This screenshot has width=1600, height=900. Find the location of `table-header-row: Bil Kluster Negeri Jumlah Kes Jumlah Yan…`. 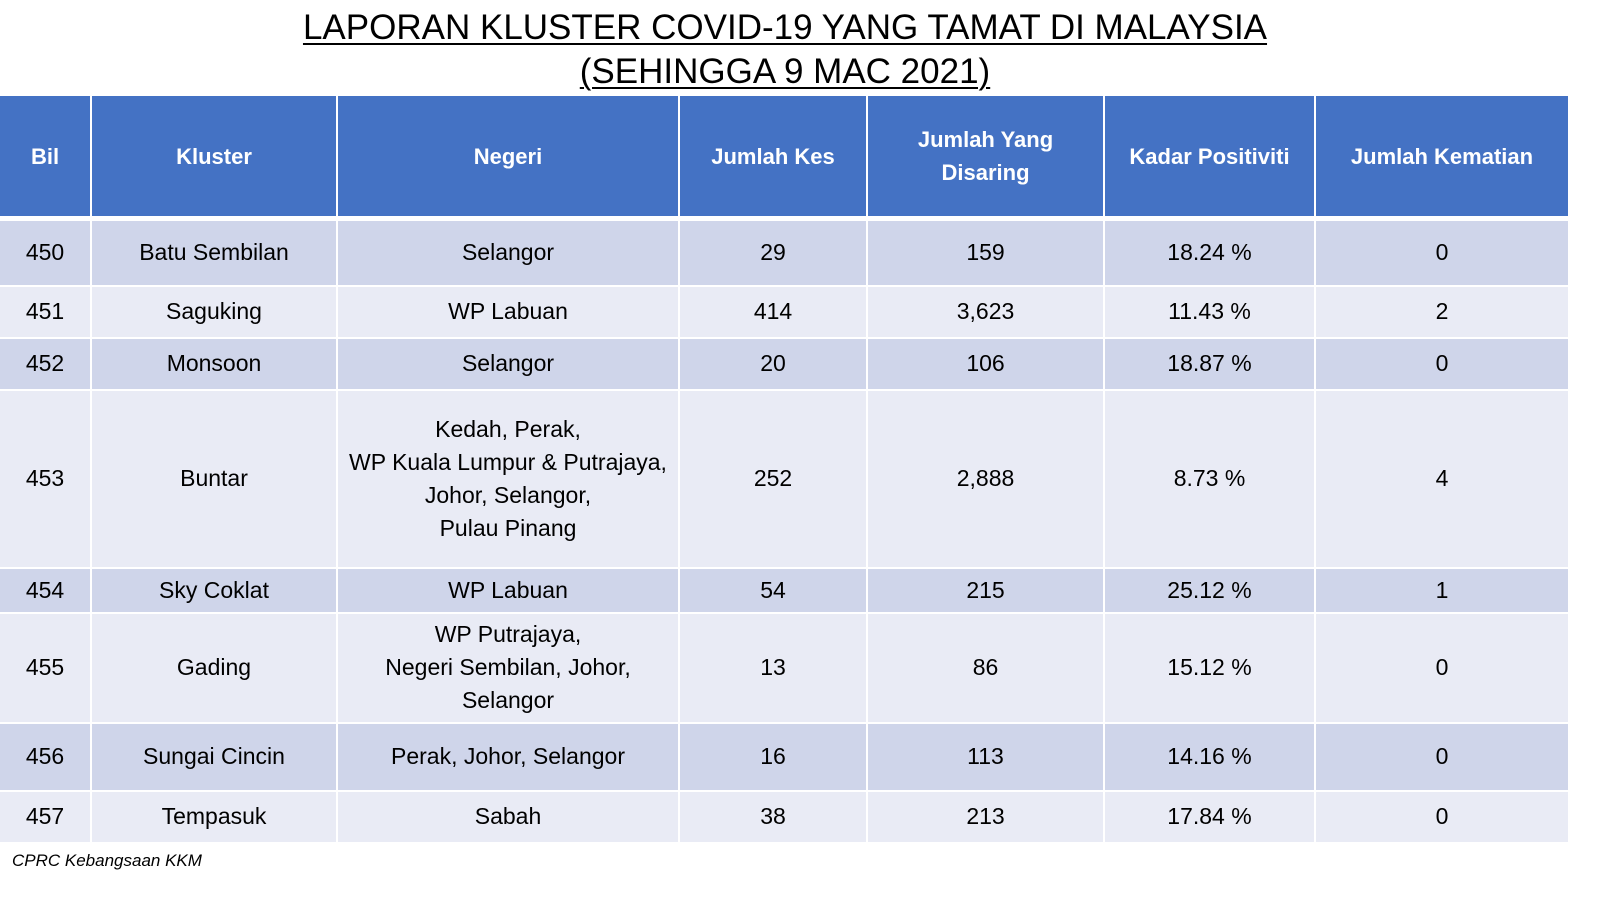

table-header-row: Bil Kluster Negeri Jumlah Kes Jumlah Yan… is located at coordinates (784, 158).